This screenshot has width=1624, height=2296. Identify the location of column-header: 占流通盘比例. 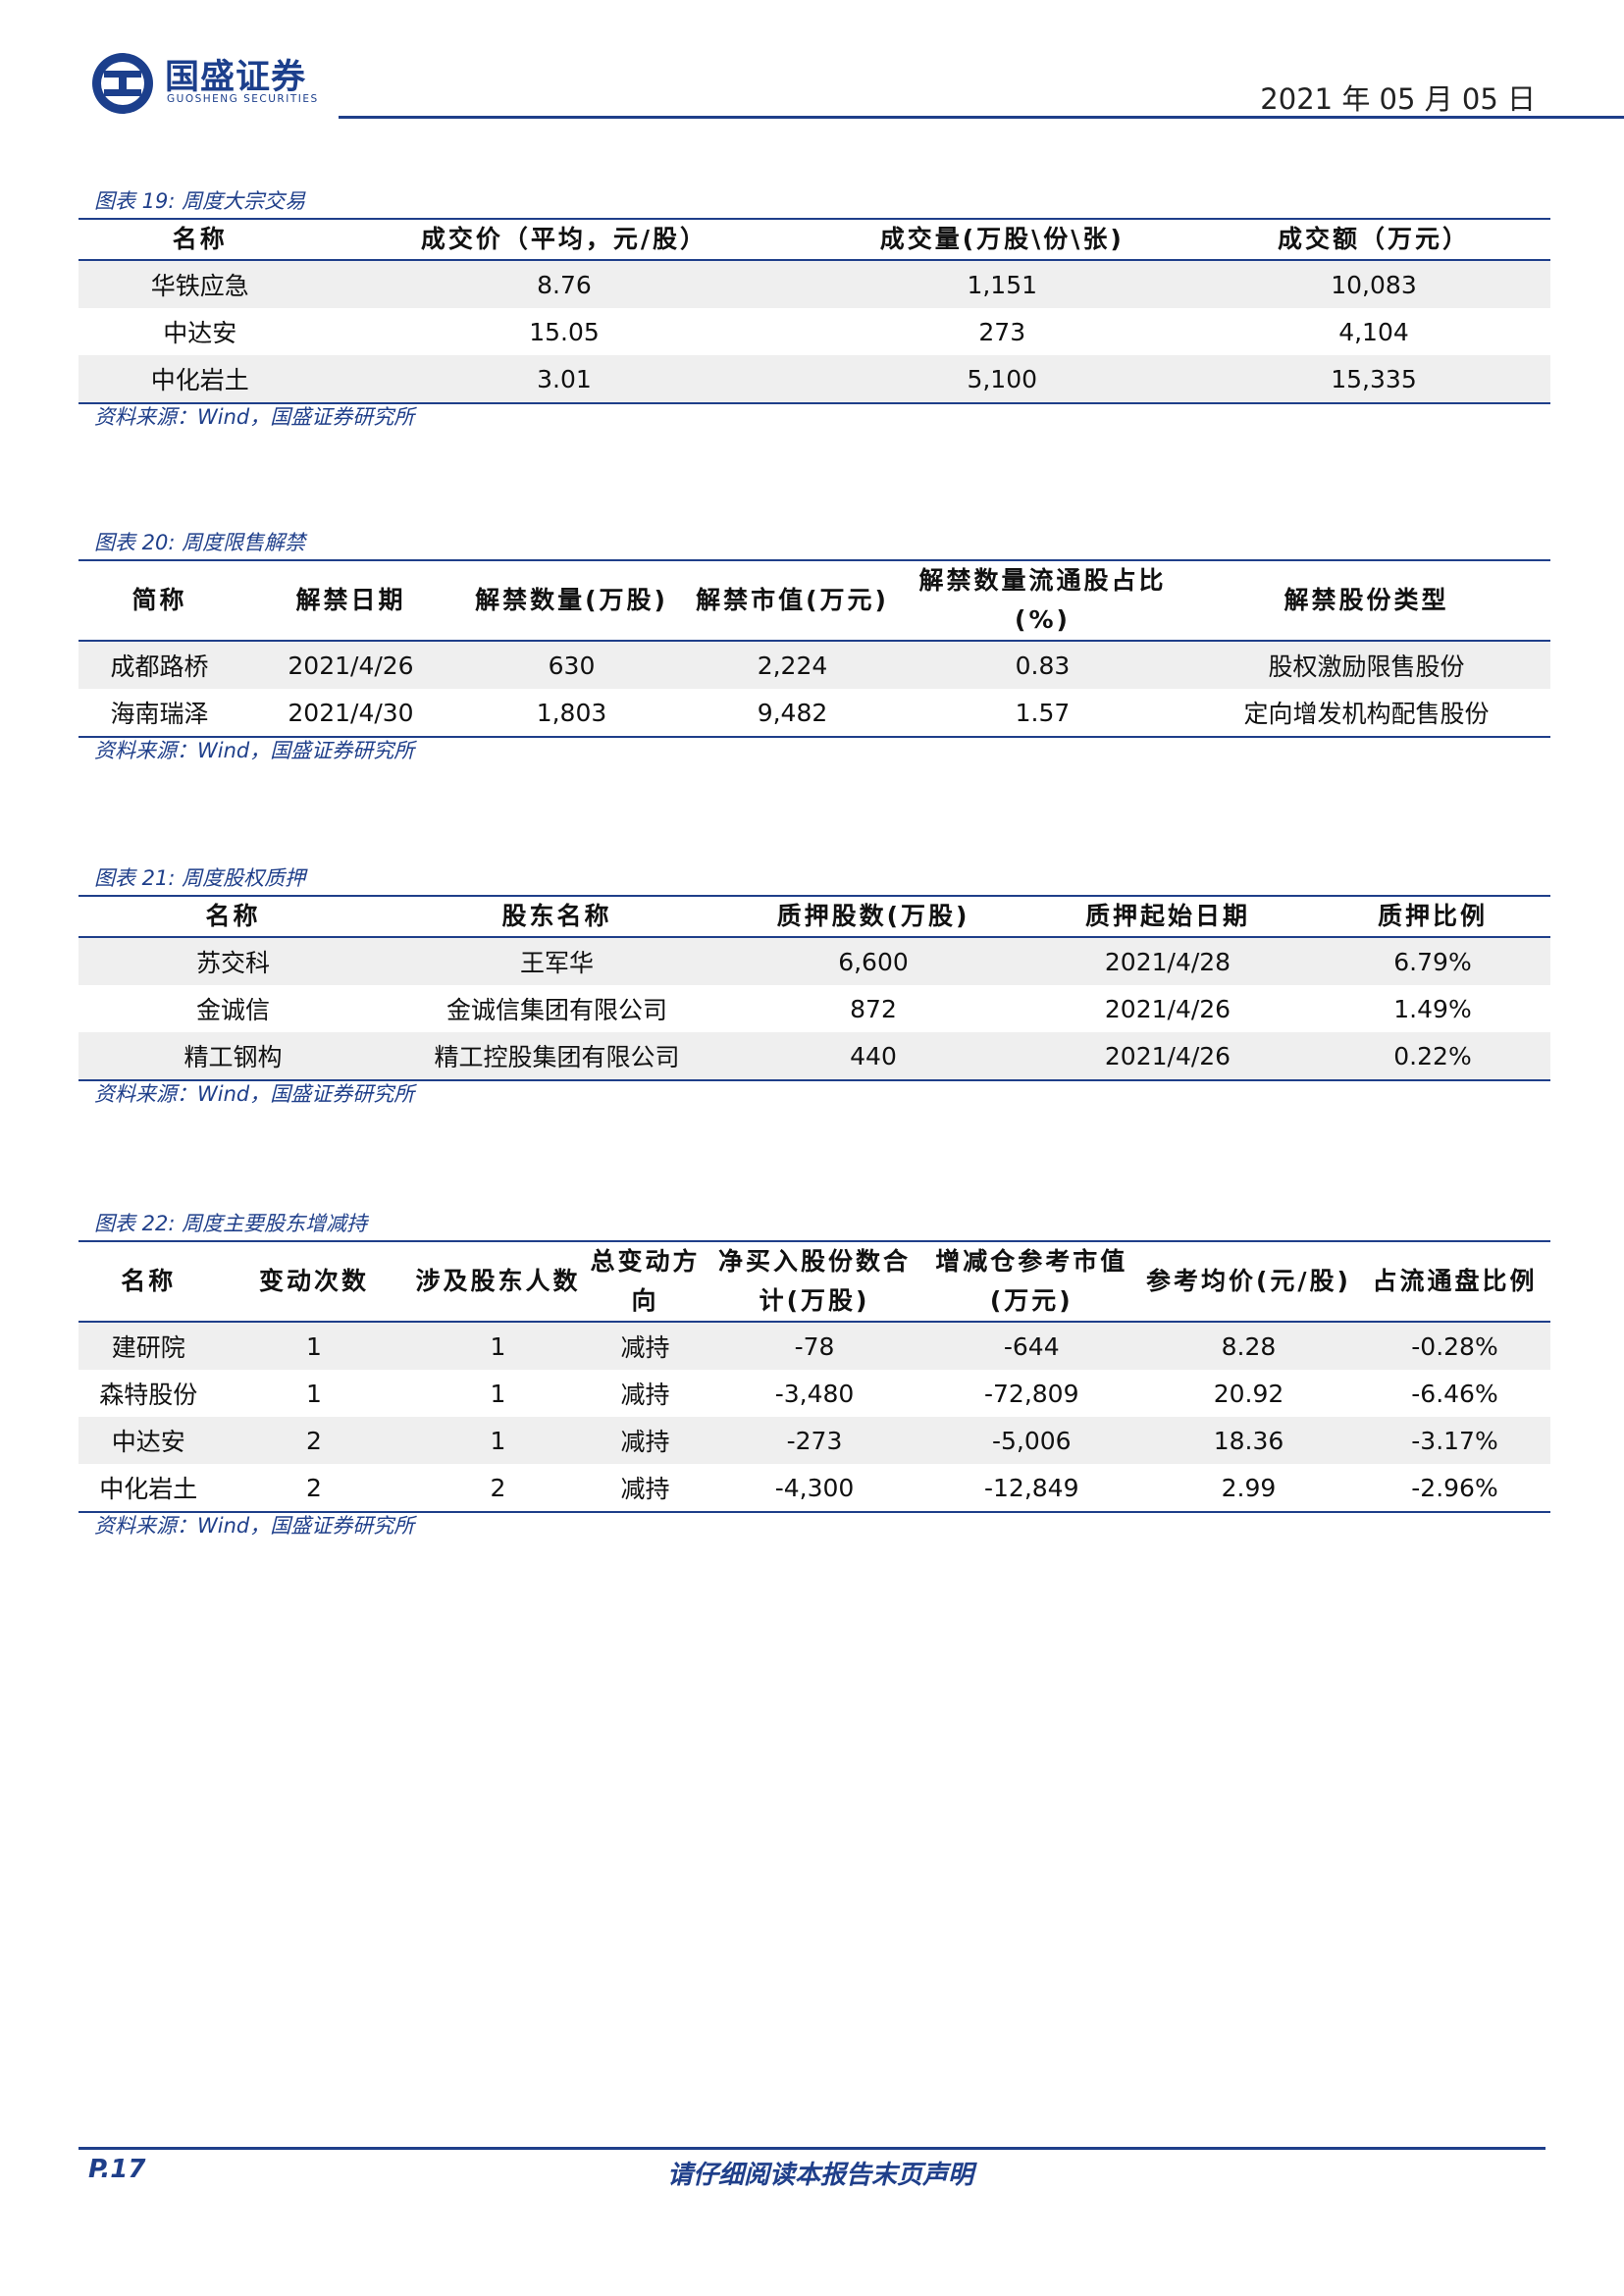
(1455, 1281).